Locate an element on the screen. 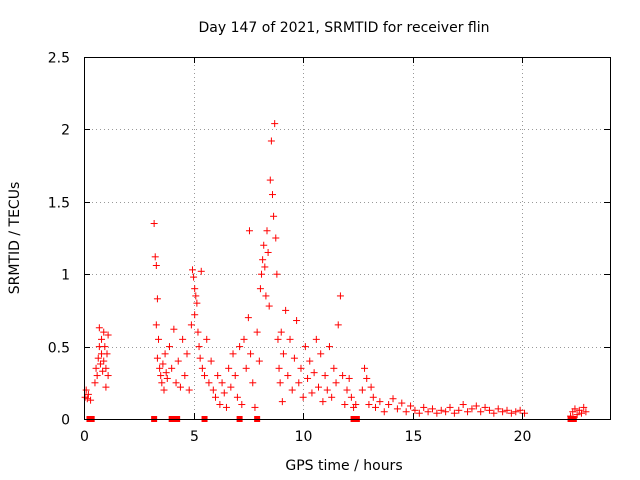 The width and height of the screenshot is (640, 480). y-tick-label: 1.5 is located at coordinates (59, 204).